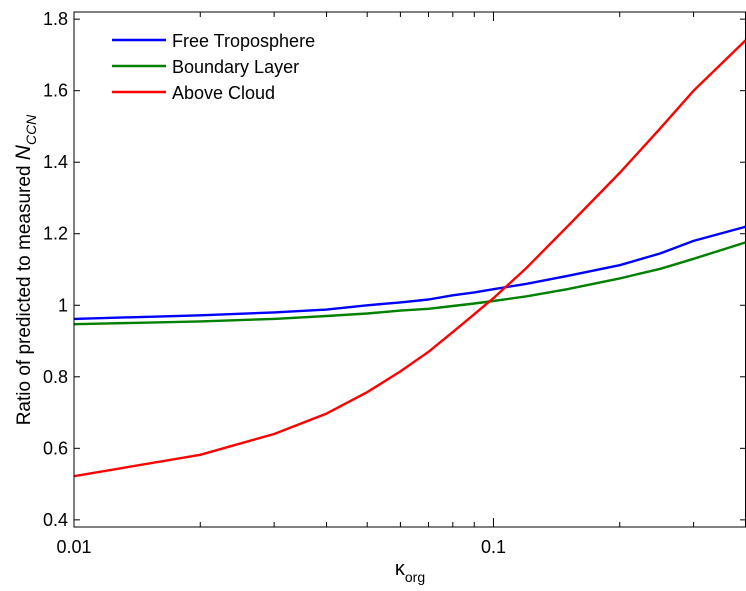  I want to click on x-tick-label: 0.1, so click(493, 547).